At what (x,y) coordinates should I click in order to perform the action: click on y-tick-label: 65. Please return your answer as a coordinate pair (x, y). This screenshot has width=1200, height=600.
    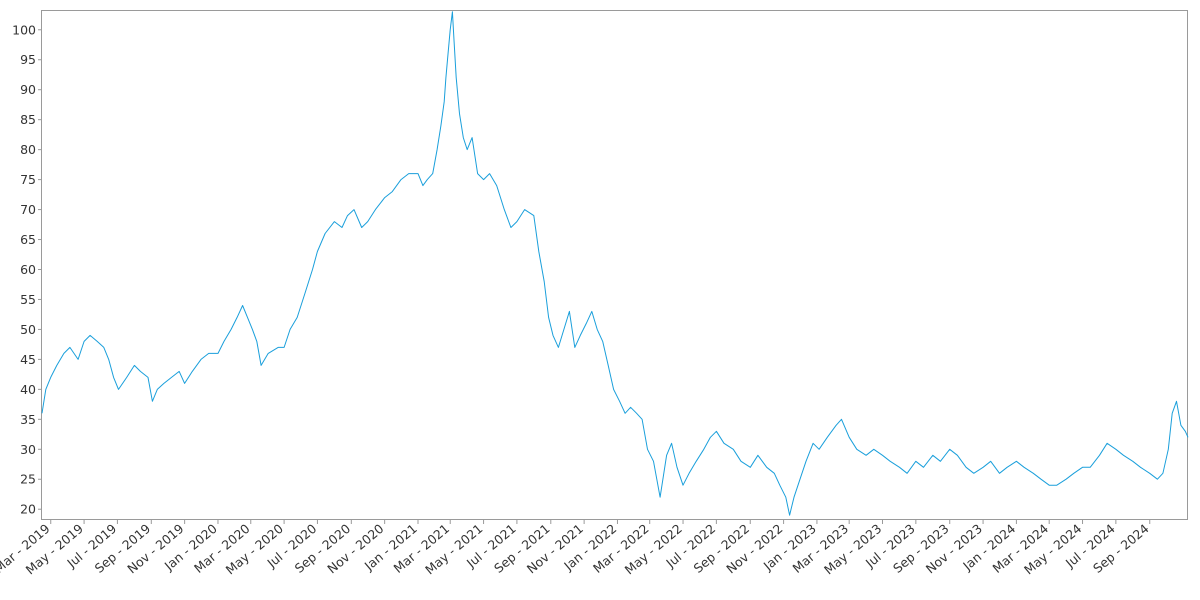
    Looking at the image, I should click on (28, 239).